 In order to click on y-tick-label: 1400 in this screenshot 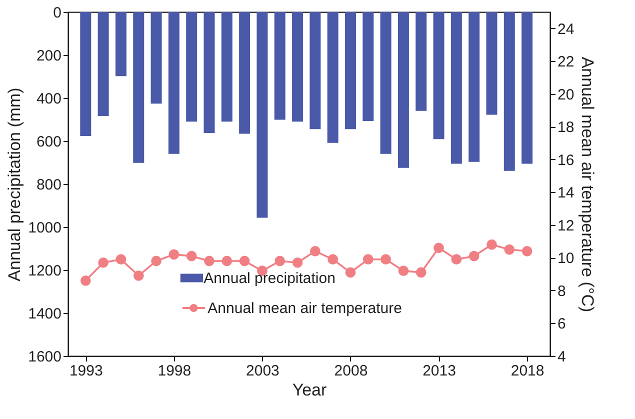, I will do `click(45, 314)`.